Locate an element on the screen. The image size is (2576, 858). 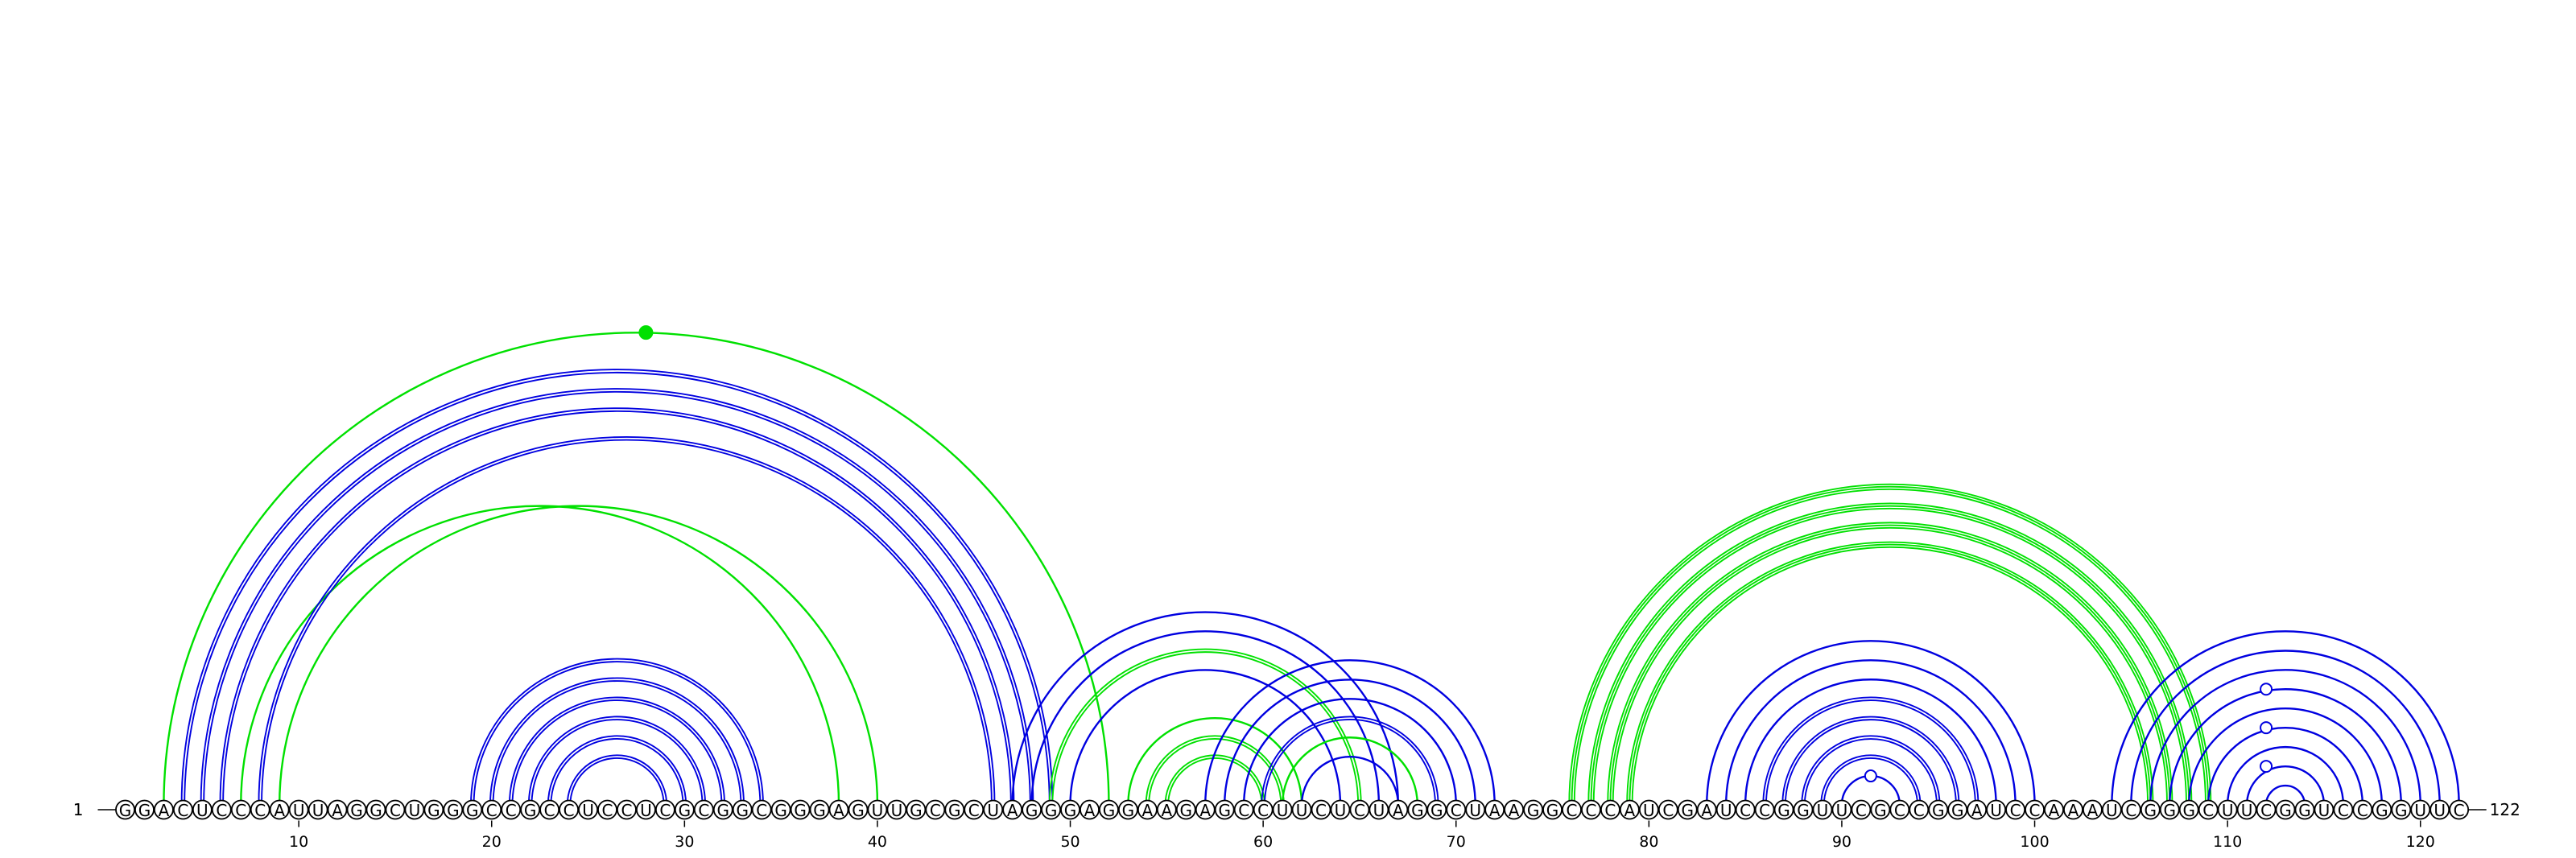
nucleotide-45: C is located at coordinates (974, 809).